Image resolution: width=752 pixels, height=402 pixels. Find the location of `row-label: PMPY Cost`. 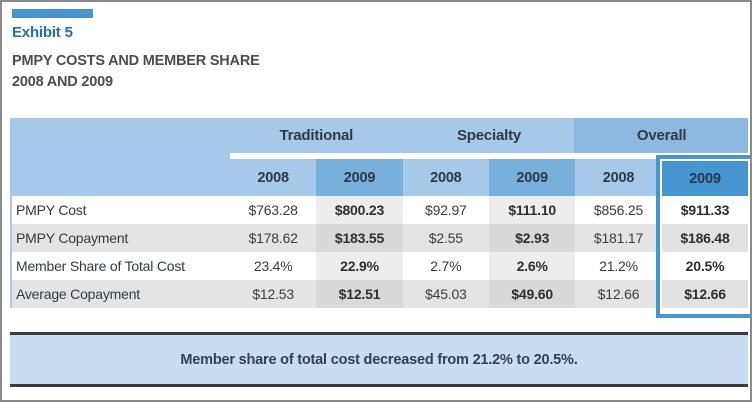

row-label: PMPY Cost is located at coordinates (120, 210).